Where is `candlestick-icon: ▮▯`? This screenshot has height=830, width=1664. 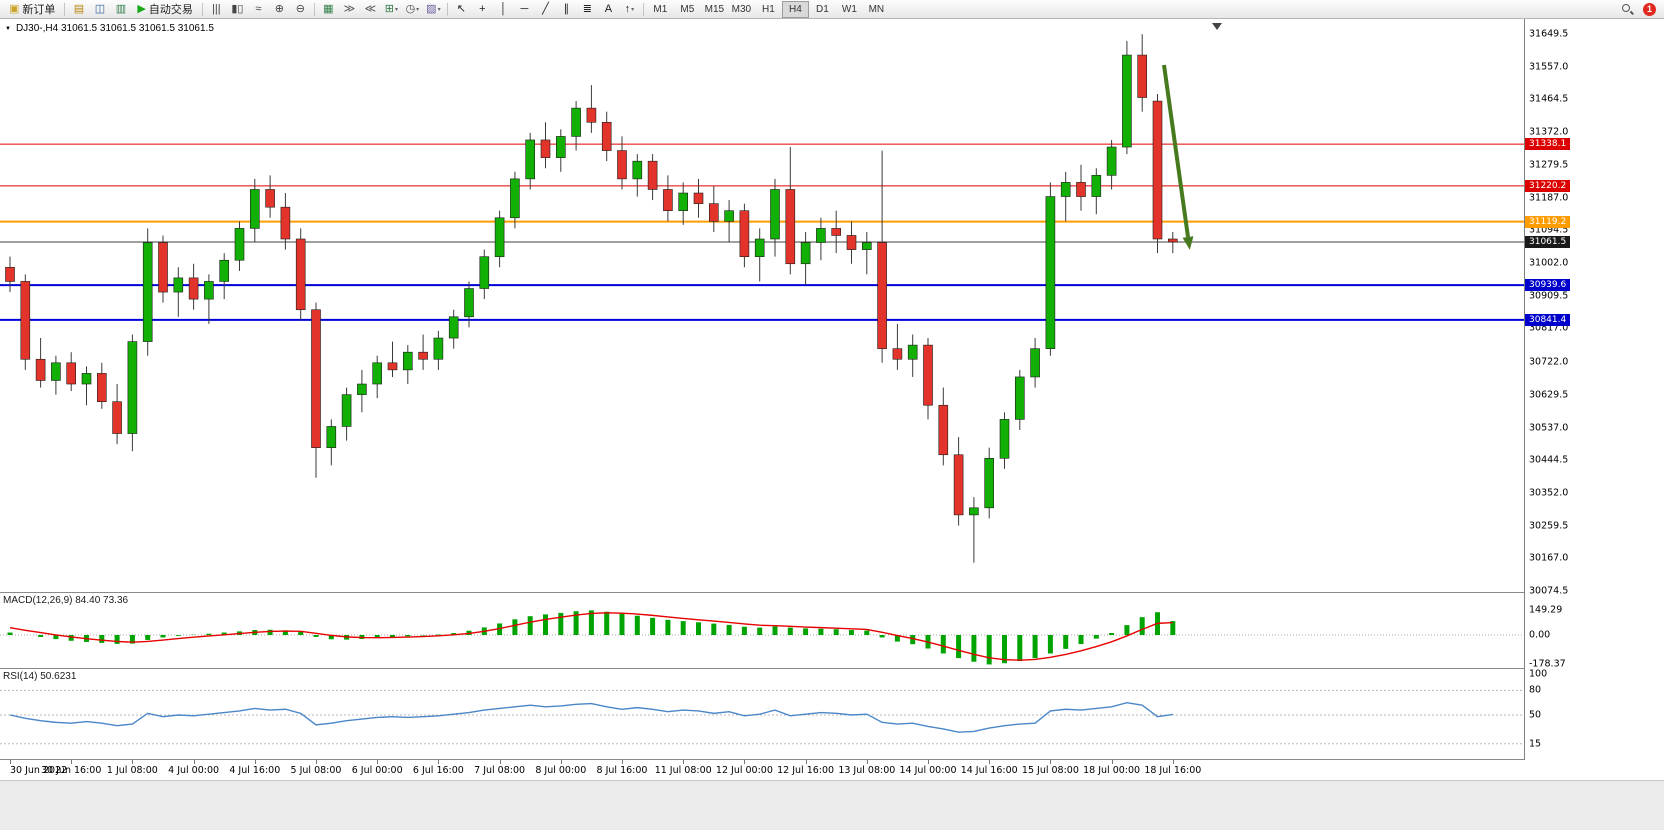 candlestick-icon: ▮▯ is located at coordinates (237, 8).